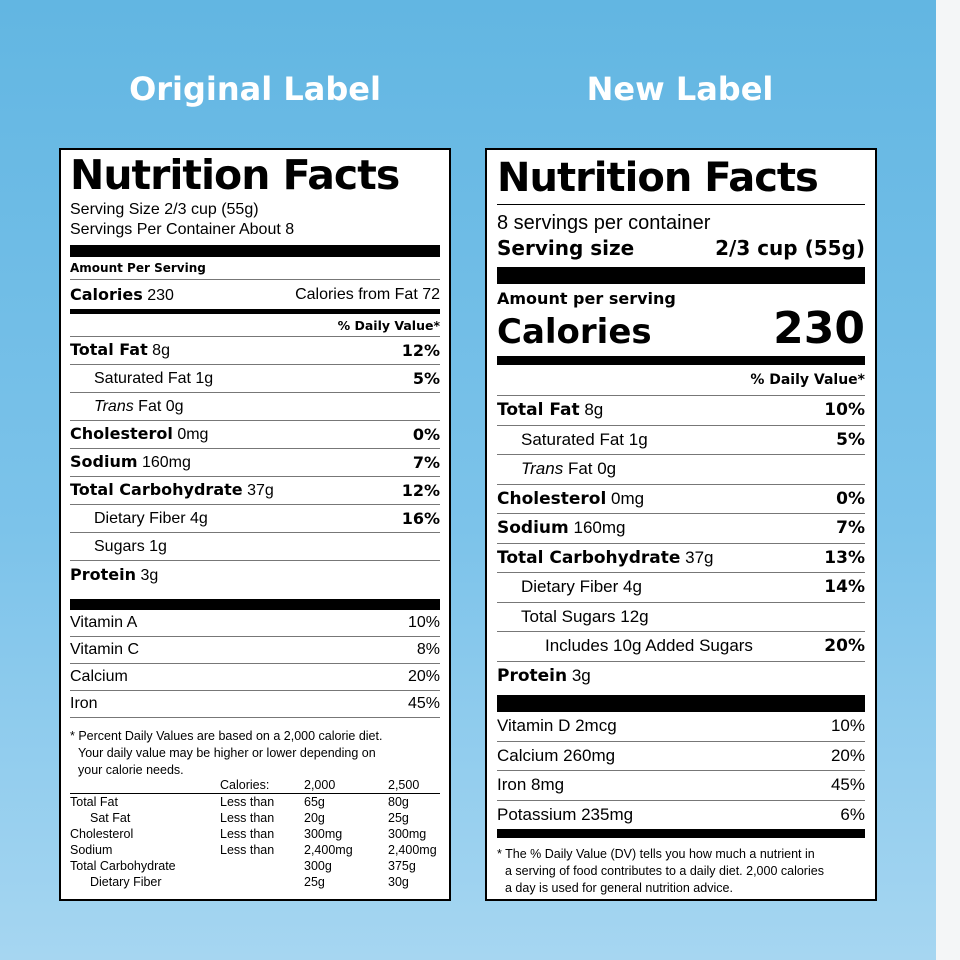 The width and height of the screenshot is (960, 960). Describe the element at coordinates (84, 703) in the screenshot. I see `vitamin-name: Iron` at that location.